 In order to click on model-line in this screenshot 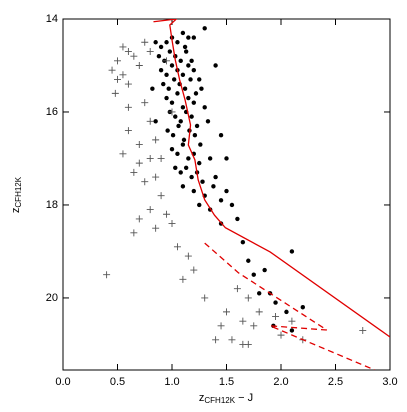, I will do `click(289, 306)`.